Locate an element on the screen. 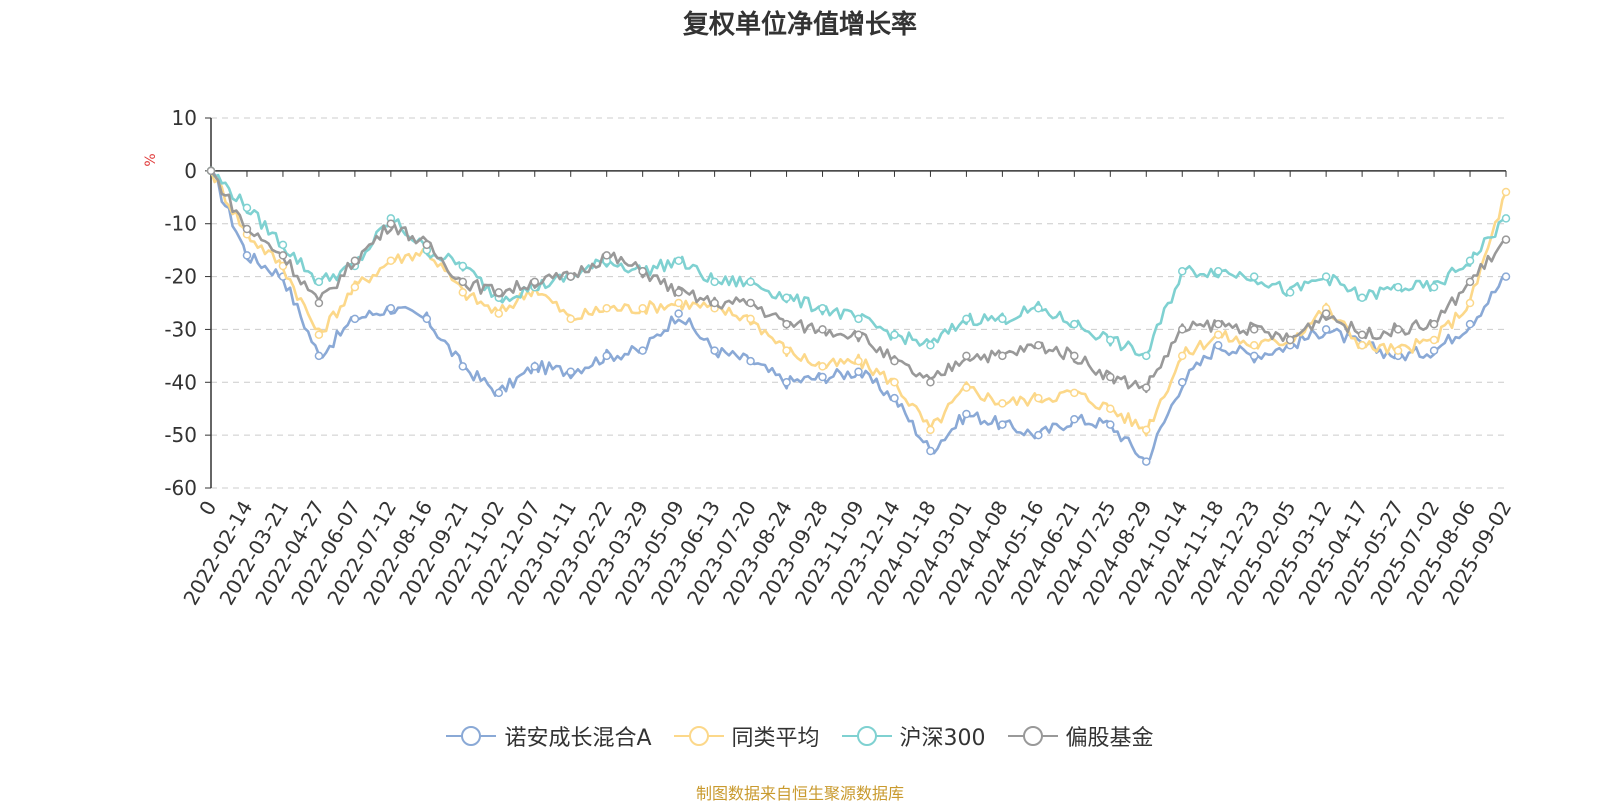 The height and width of the screenshot is (804, 1600). legend-item: 沪深300 is located at coordinates (913, 736).